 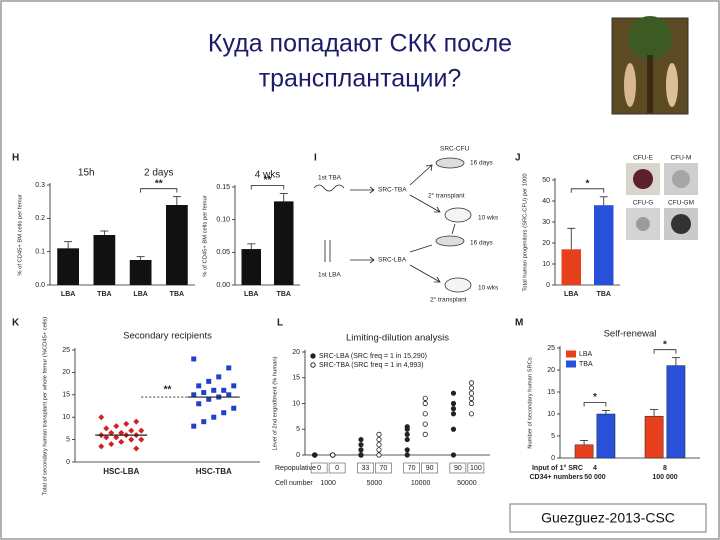 I want to click on y-axis-label: Number of secondary human SRCs, so click(x=531, y=403).